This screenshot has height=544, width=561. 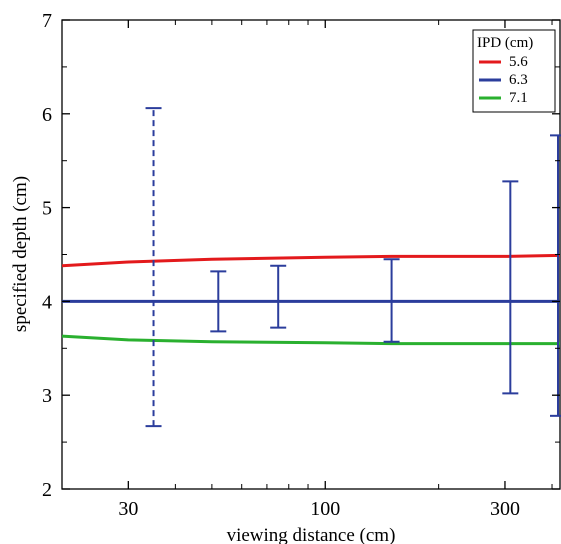 What do you see at coordinates (47, 490) in the screenshot?
I see `y-tick-label: 2` at bounding box center [47, 490].